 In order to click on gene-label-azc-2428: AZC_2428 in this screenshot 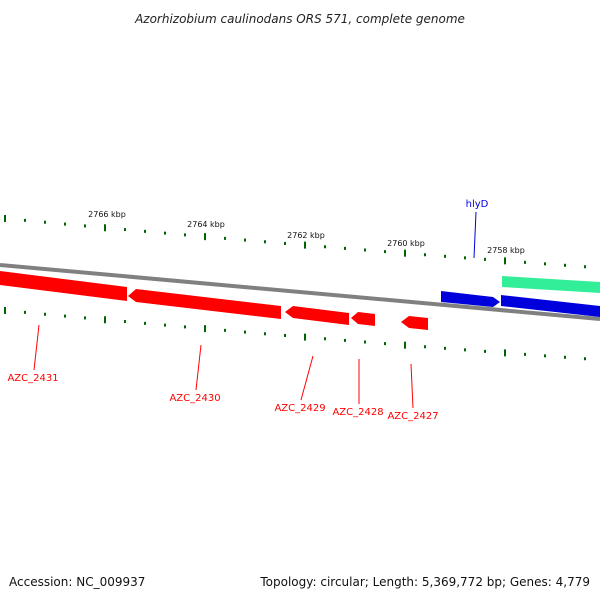, I will do `click(357, 412)`.